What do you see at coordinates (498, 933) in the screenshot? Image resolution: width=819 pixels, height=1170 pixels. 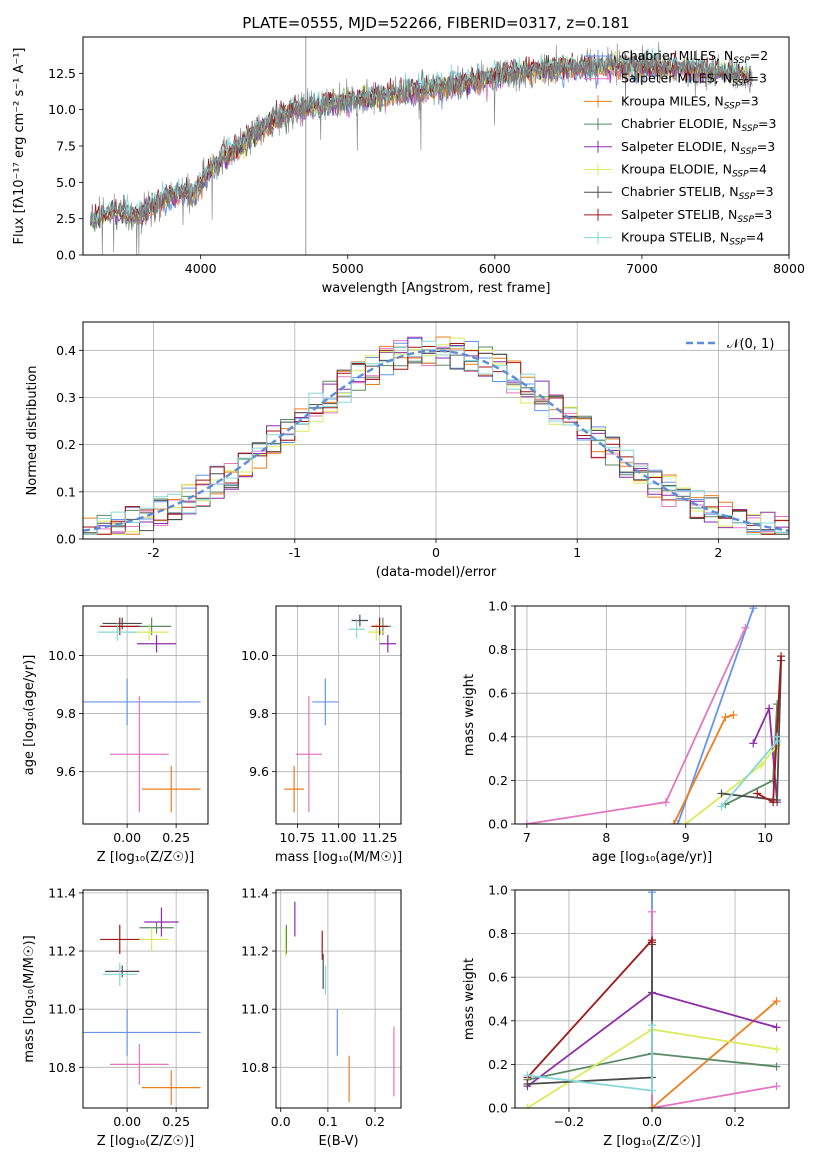 I see `tick-label-y: 0.8` at bounding box center [498, 933].